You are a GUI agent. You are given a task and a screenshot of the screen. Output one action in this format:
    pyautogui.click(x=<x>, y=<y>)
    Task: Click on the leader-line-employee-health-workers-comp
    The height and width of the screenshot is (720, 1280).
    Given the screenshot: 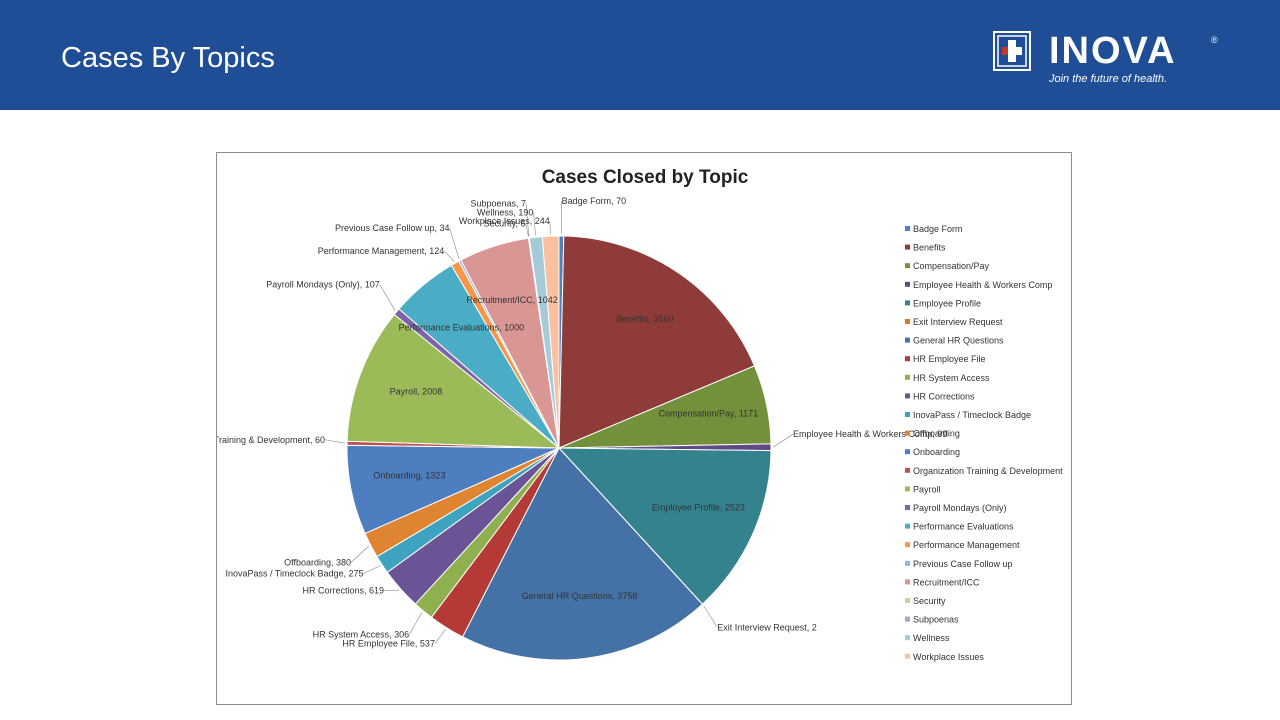 What is the action you would take?
    pyautogui.click(x=783, y=440)
    